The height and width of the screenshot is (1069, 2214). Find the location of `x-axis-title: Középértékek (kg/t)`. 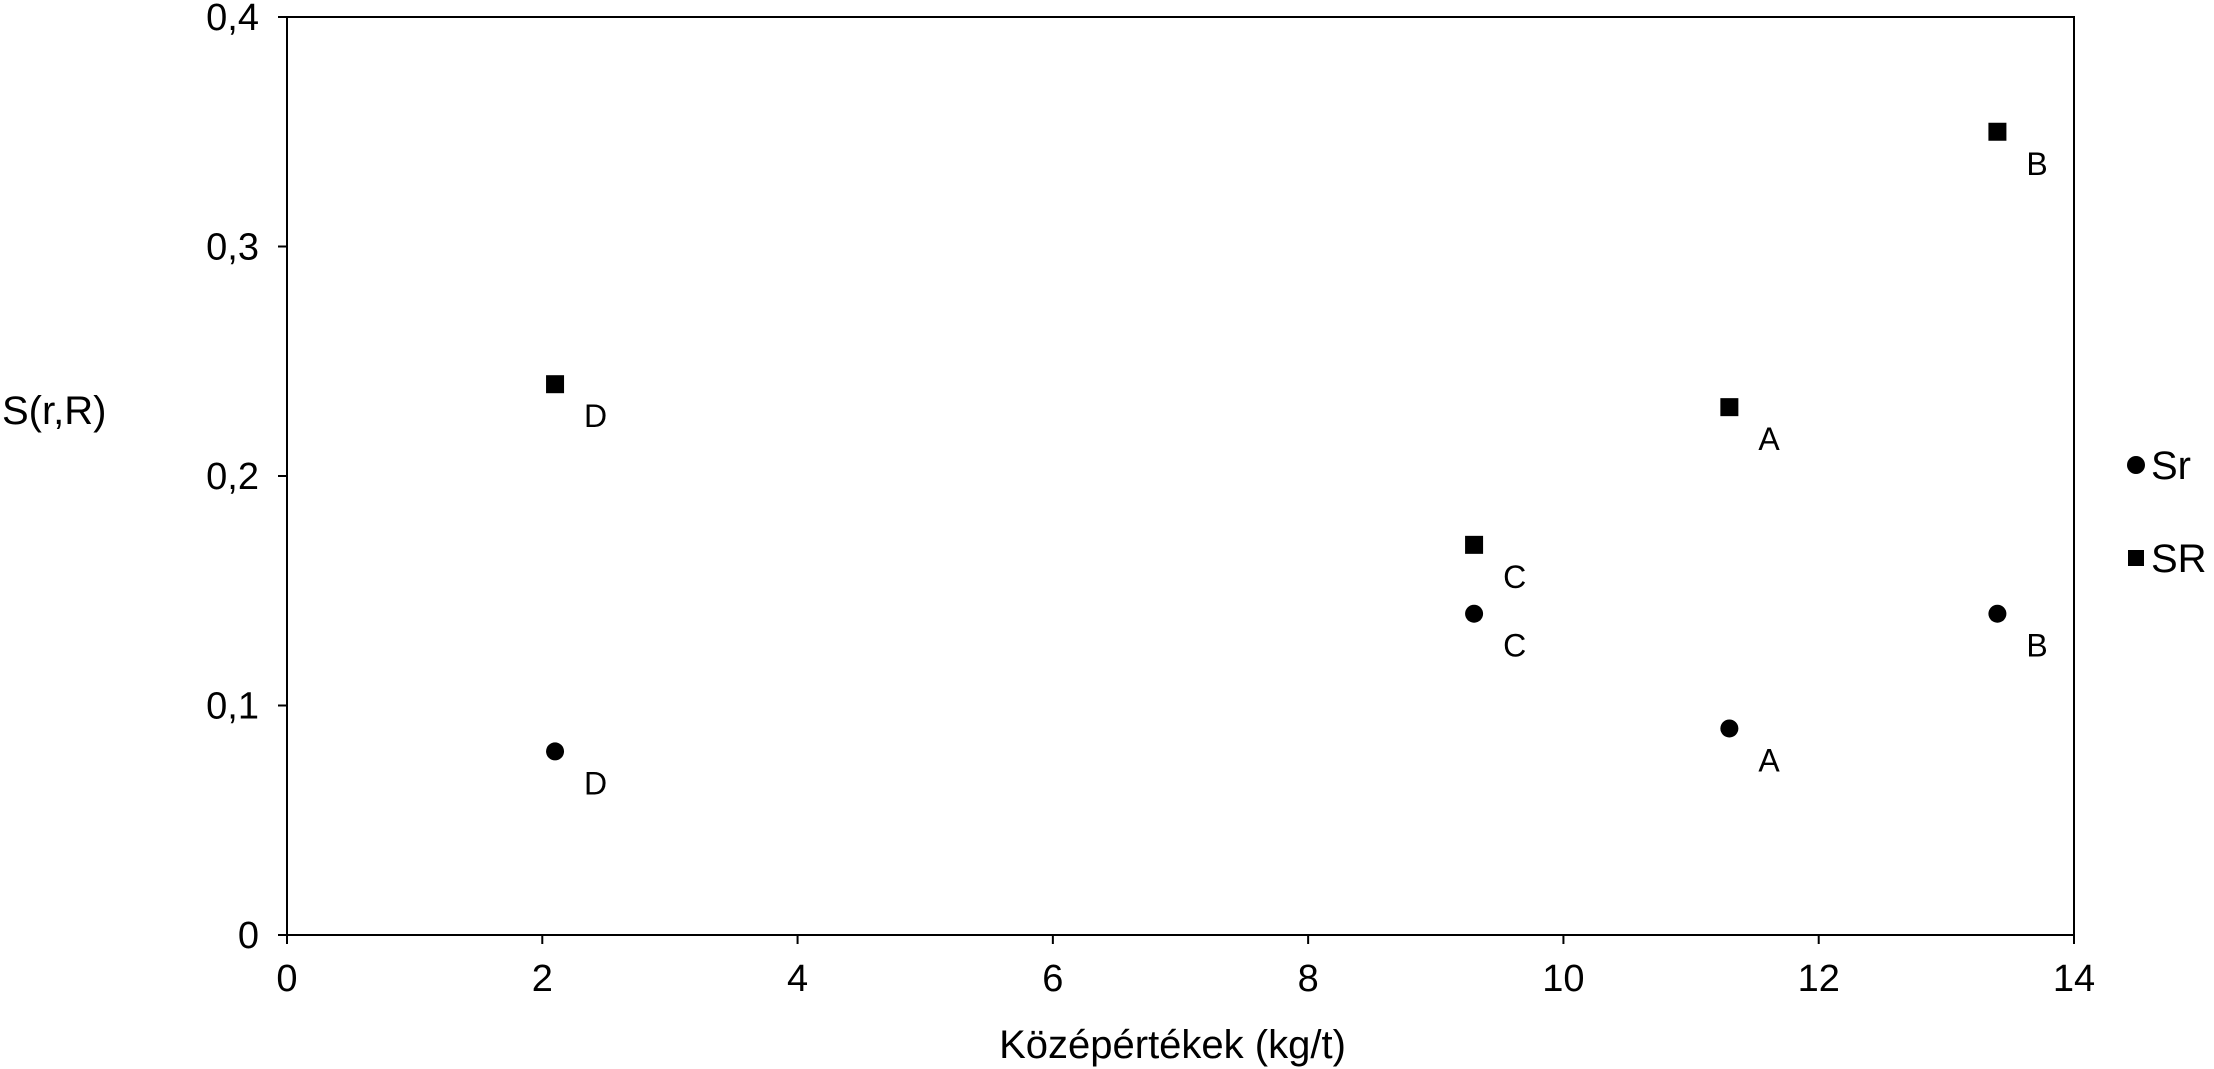

x-axis-title: Középértékek (kg/t) is located at coordinates (1172, 1045).